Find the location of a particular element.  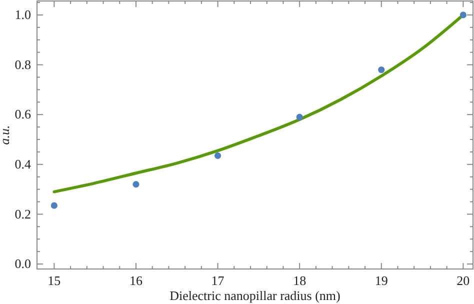

y-tick-label: 0.2 is located at coordinates (22, 214).